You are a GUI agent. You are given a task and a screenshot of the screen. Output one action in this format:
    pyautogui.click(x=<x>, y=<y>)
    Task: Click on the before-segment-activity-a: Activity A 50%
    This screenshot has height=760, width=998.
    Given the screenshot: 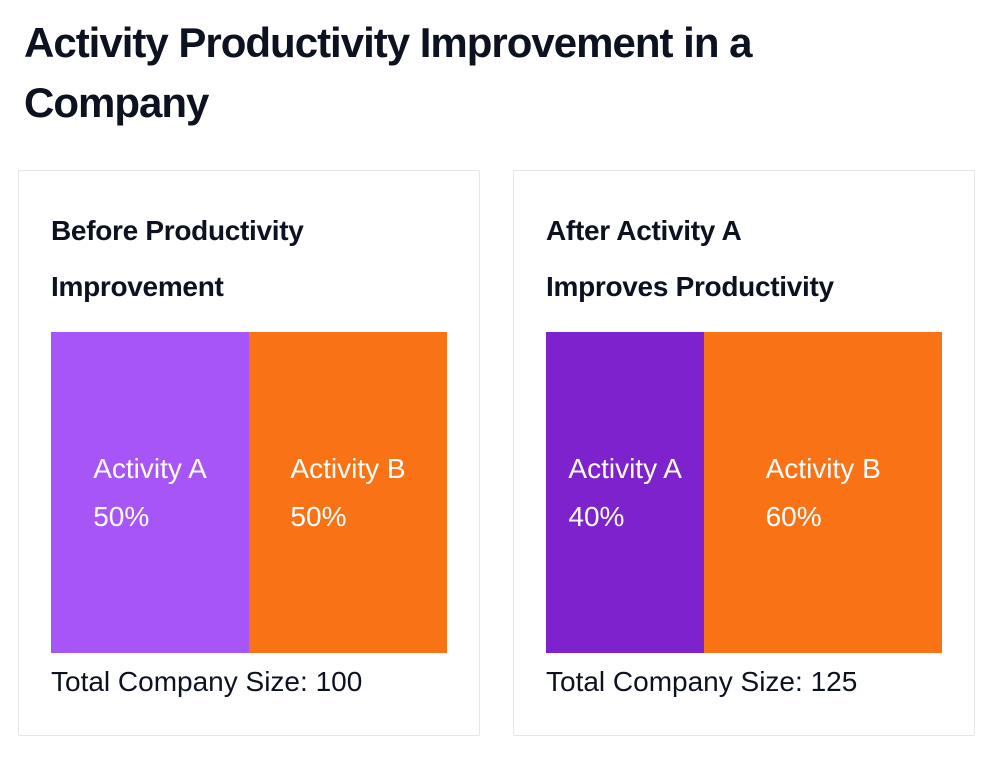 What is the action you would take?
    pyautogui.click(x=150, y=492)
    